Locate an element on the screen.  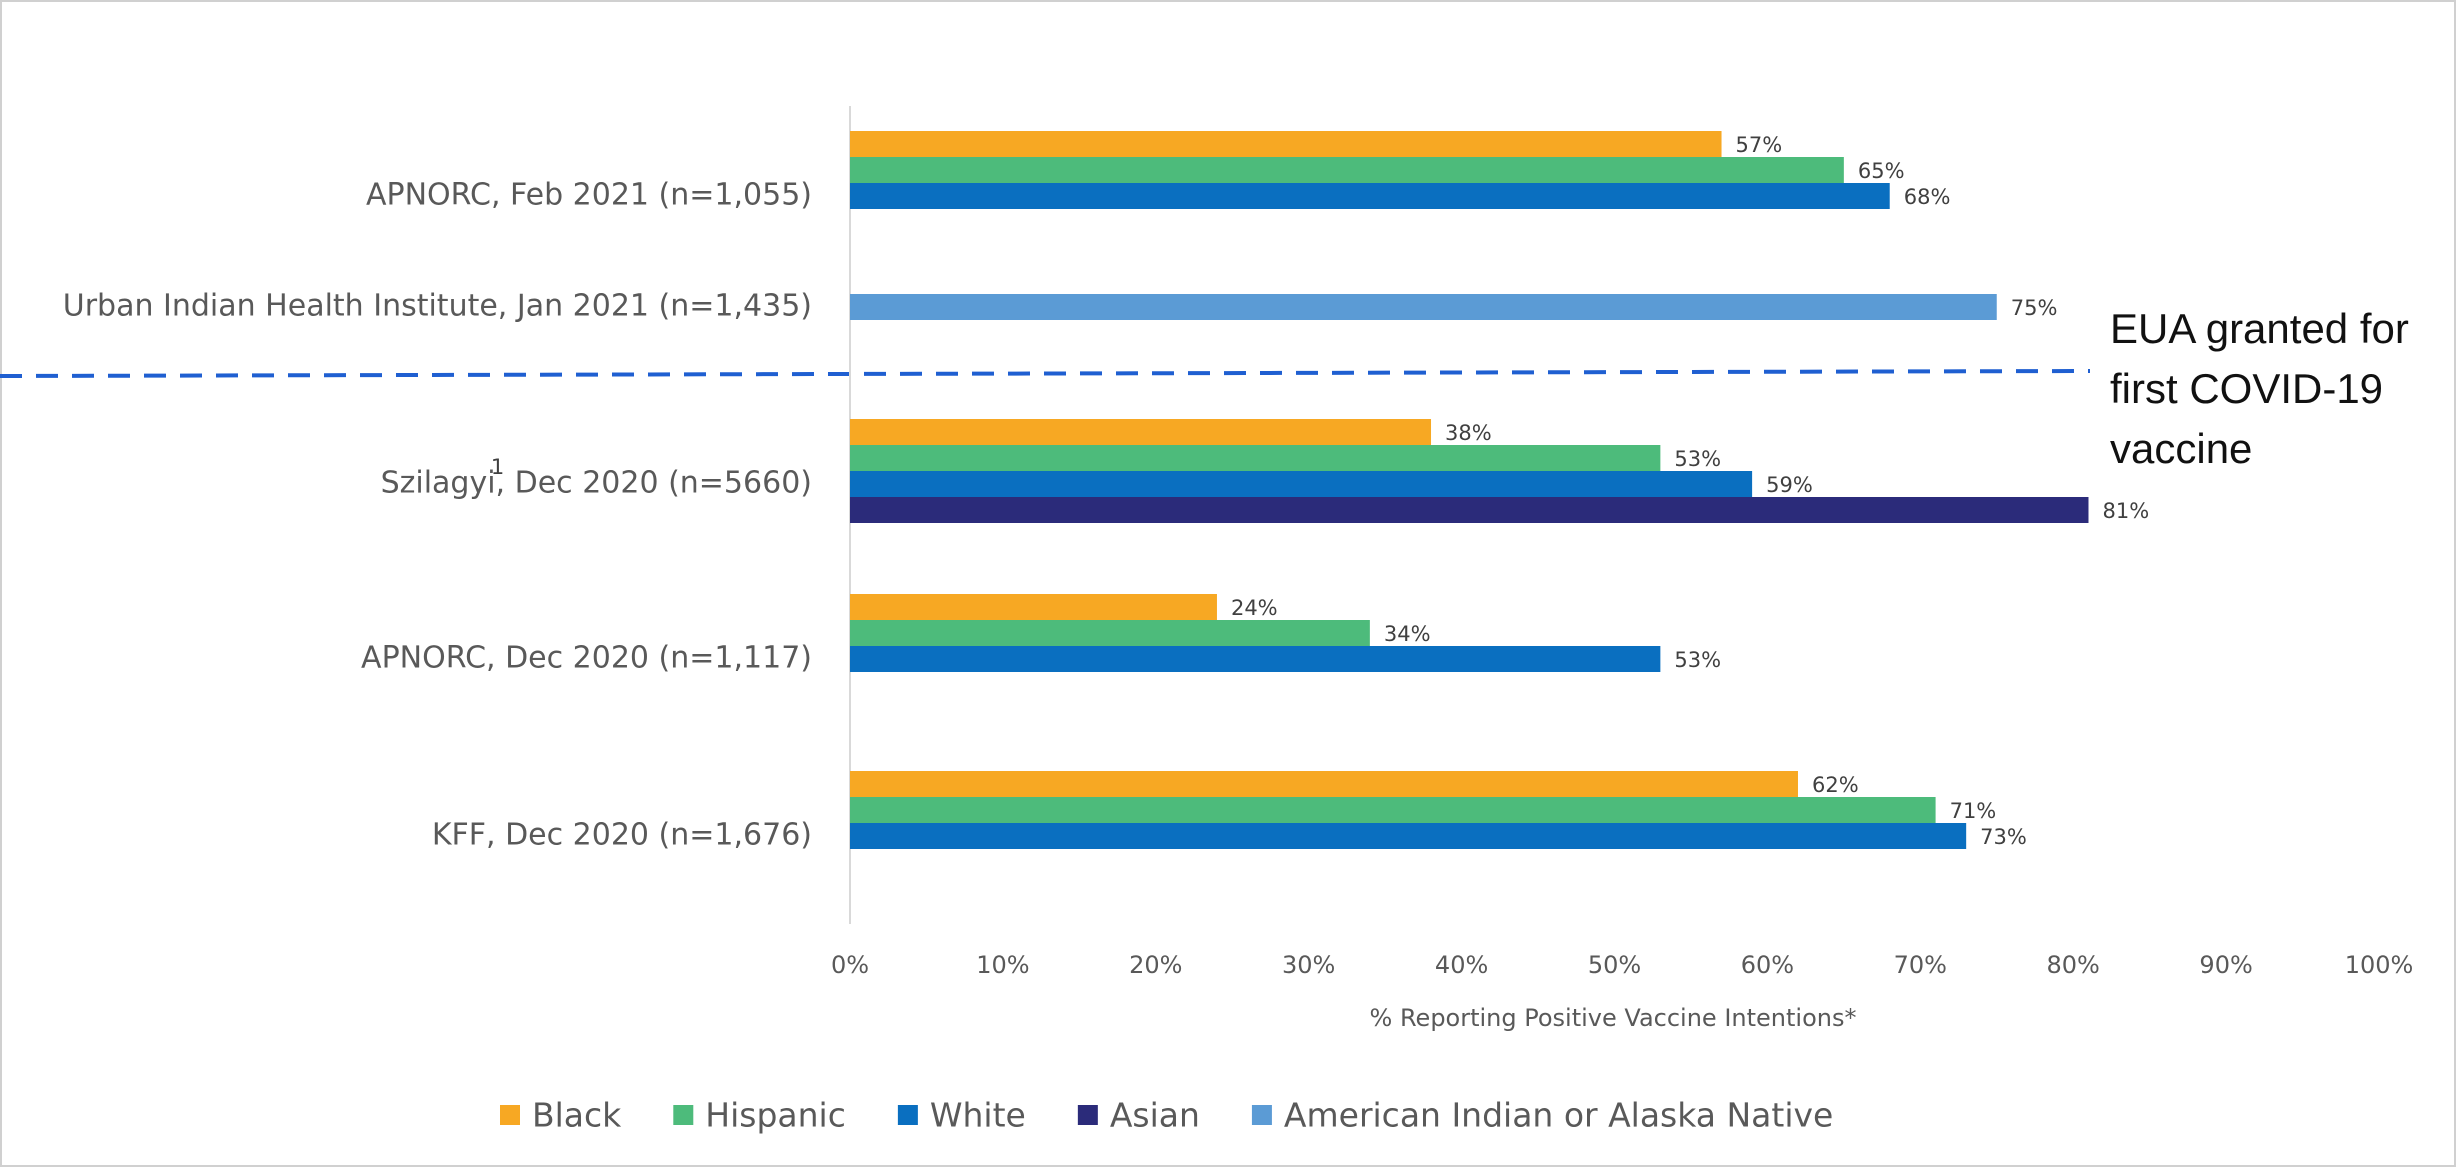
value-label: 75% is located at coordinates (2034, 308).